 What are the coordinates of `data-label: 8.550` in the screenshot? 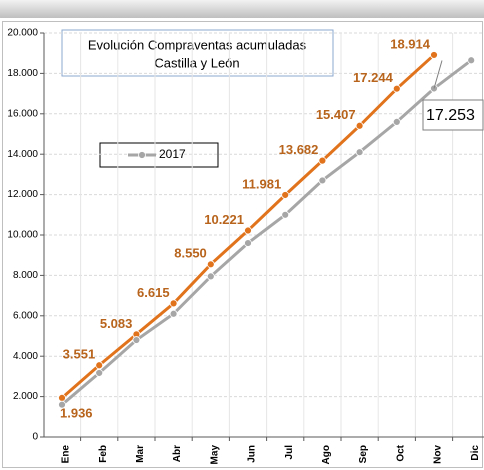 It's located at (190, 253).